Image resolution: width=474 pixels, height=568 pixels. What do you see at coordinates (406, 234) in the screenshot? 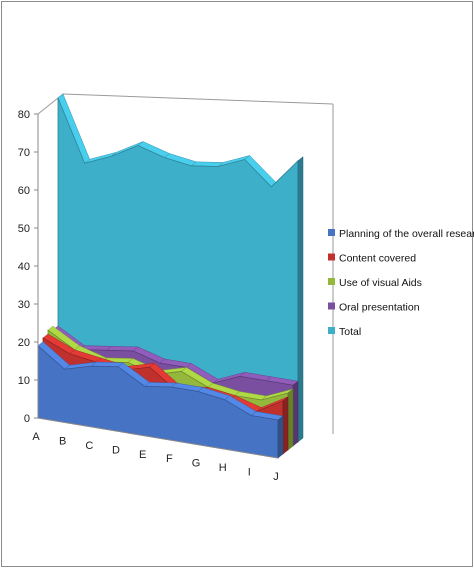
I see `legend-label: Planning of the overall research` at bounding box center [406, 234].